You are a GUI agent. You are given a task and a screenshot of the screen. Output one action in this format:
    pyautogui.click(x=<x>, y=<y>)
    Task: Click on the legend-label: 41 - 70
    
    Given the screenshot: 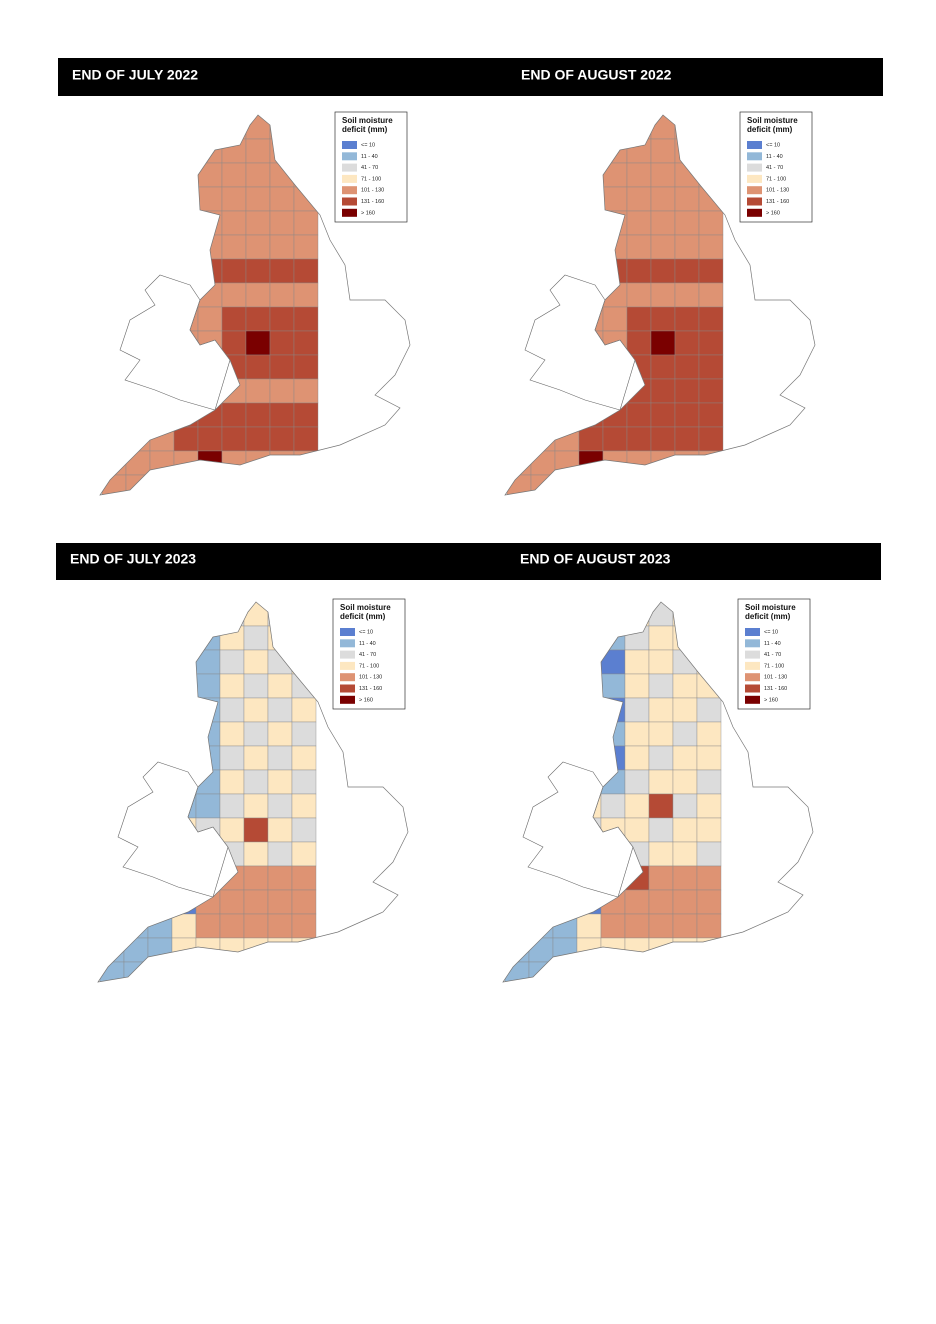 What is the action you would take?
    pyautogui.click(x=367, y=655)
    